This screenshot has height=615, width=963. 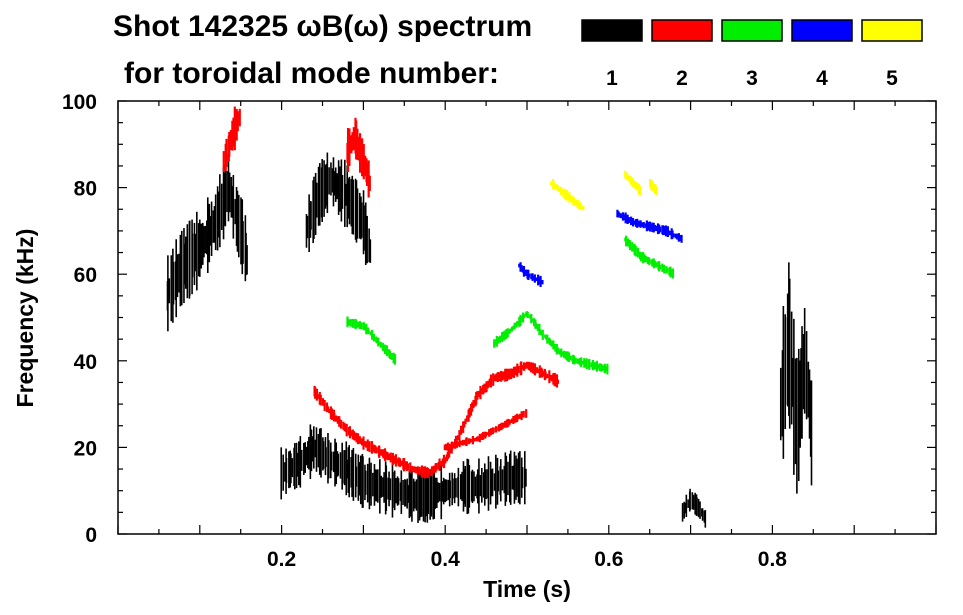 I want to click on chart-title-line2: for toroidal mode number:, so click(x=311, y=73).